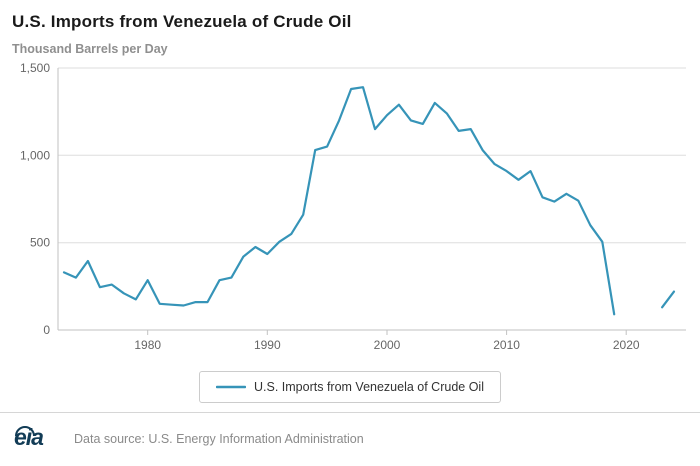 This screenshot has height=466, width=700. I want to click on svg-text: 2000, so click(387, 345).